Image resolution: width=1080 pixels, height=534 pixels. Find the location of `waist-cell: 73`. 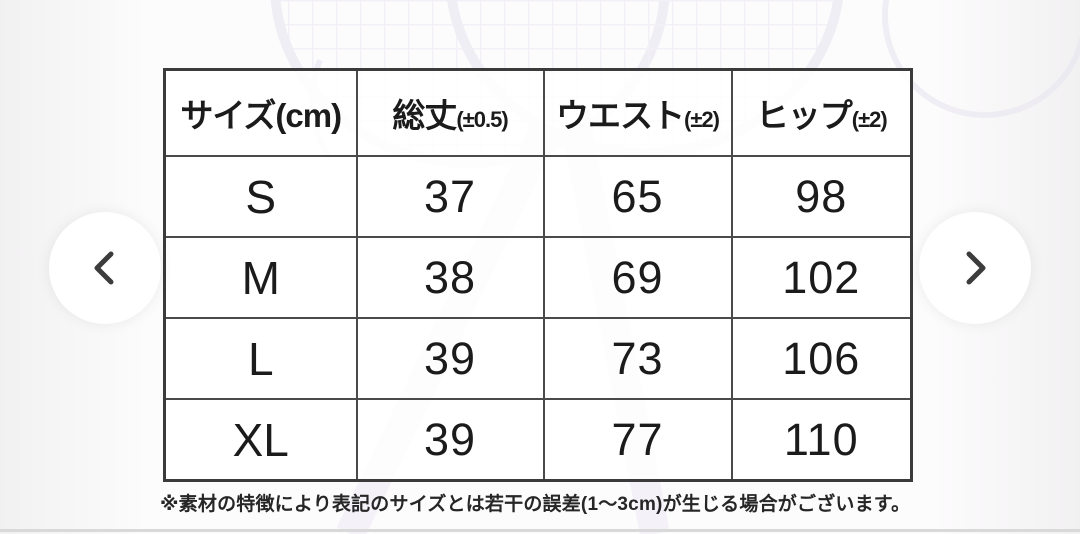

waist-cell: 73 is located at coordinates (637, 358).